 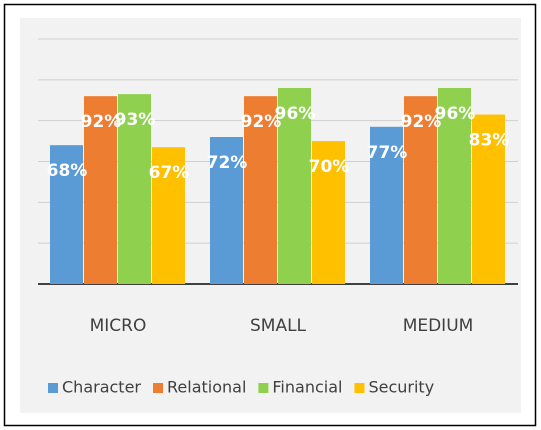 I want to click on legend-label: Character, so click(x=101, y=387).